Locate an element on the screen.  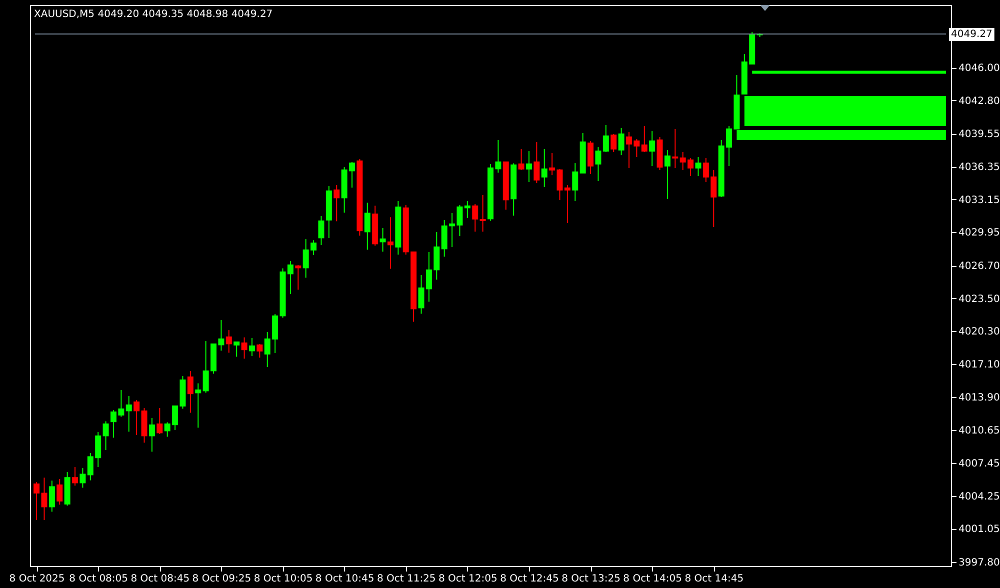
y-tick-label: 4026.70 is located at coordinates (979, 266).